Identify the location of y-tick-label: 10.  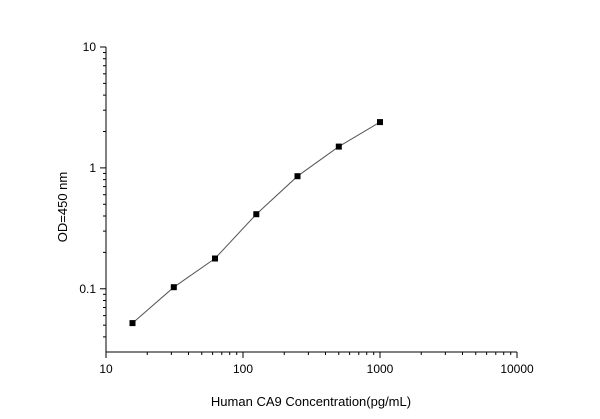
(90, 47).